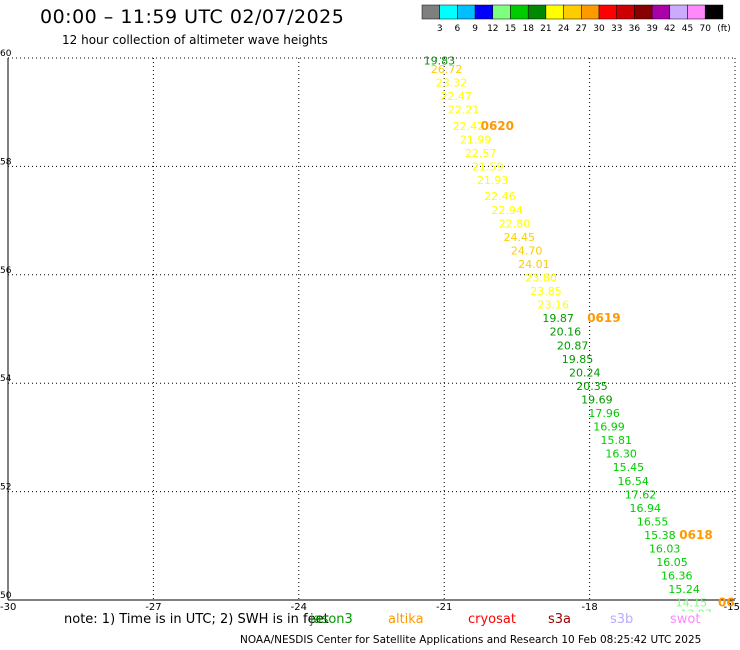 Image resolution: width=740 pixels, height=650 pixels. Describe the element at coordinates (603, 318) in the screenshot. I see `pass-time-label: 0619` at that location.